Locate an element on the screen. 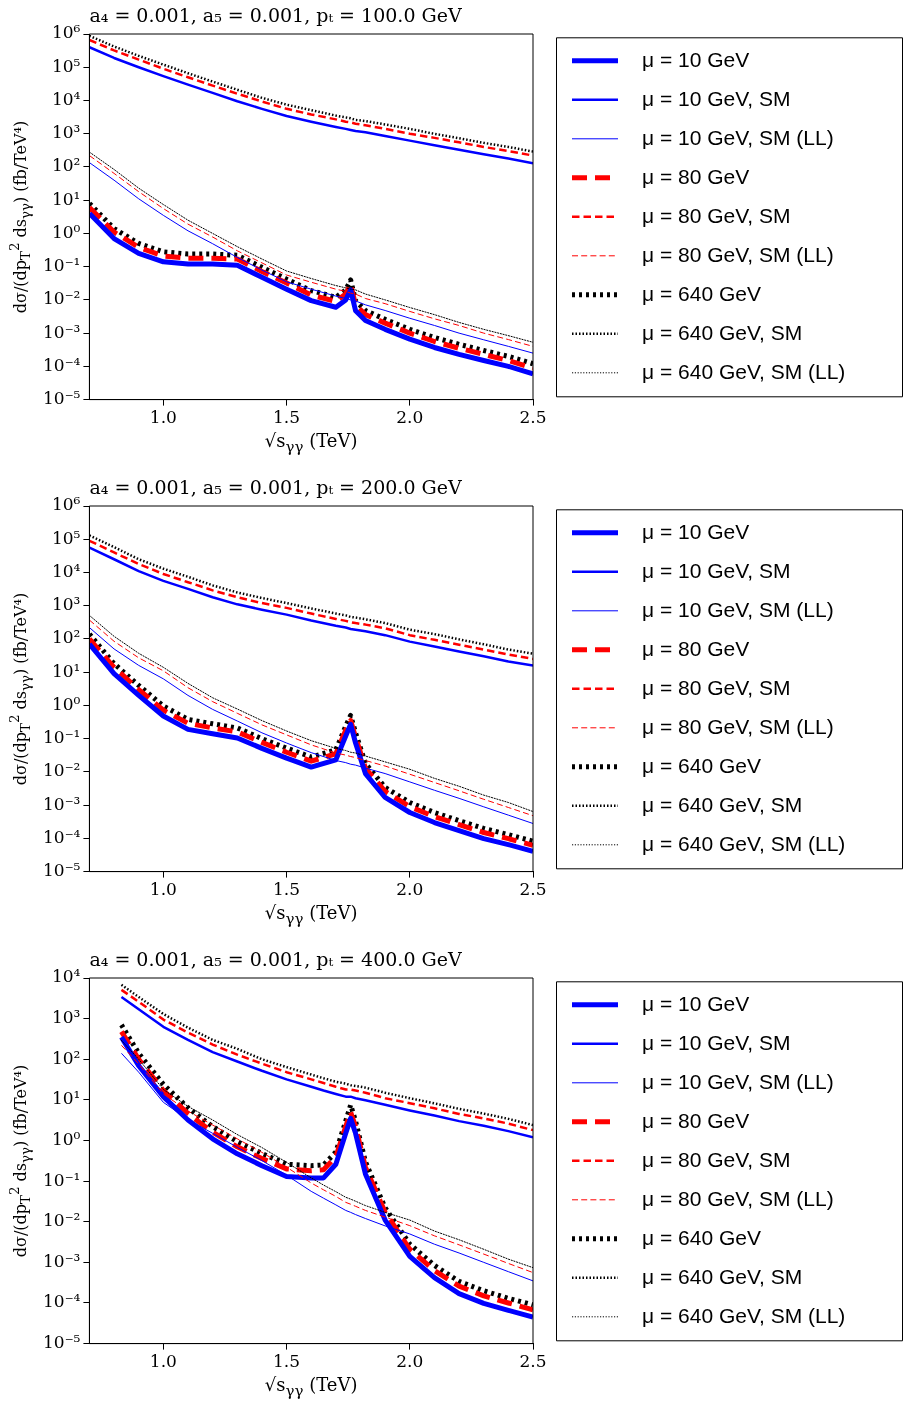  chart-title: a₄ = 0.001, a₅ = 0.001, pₜ = 100.0 GeV is located at coordinates (275, 15).